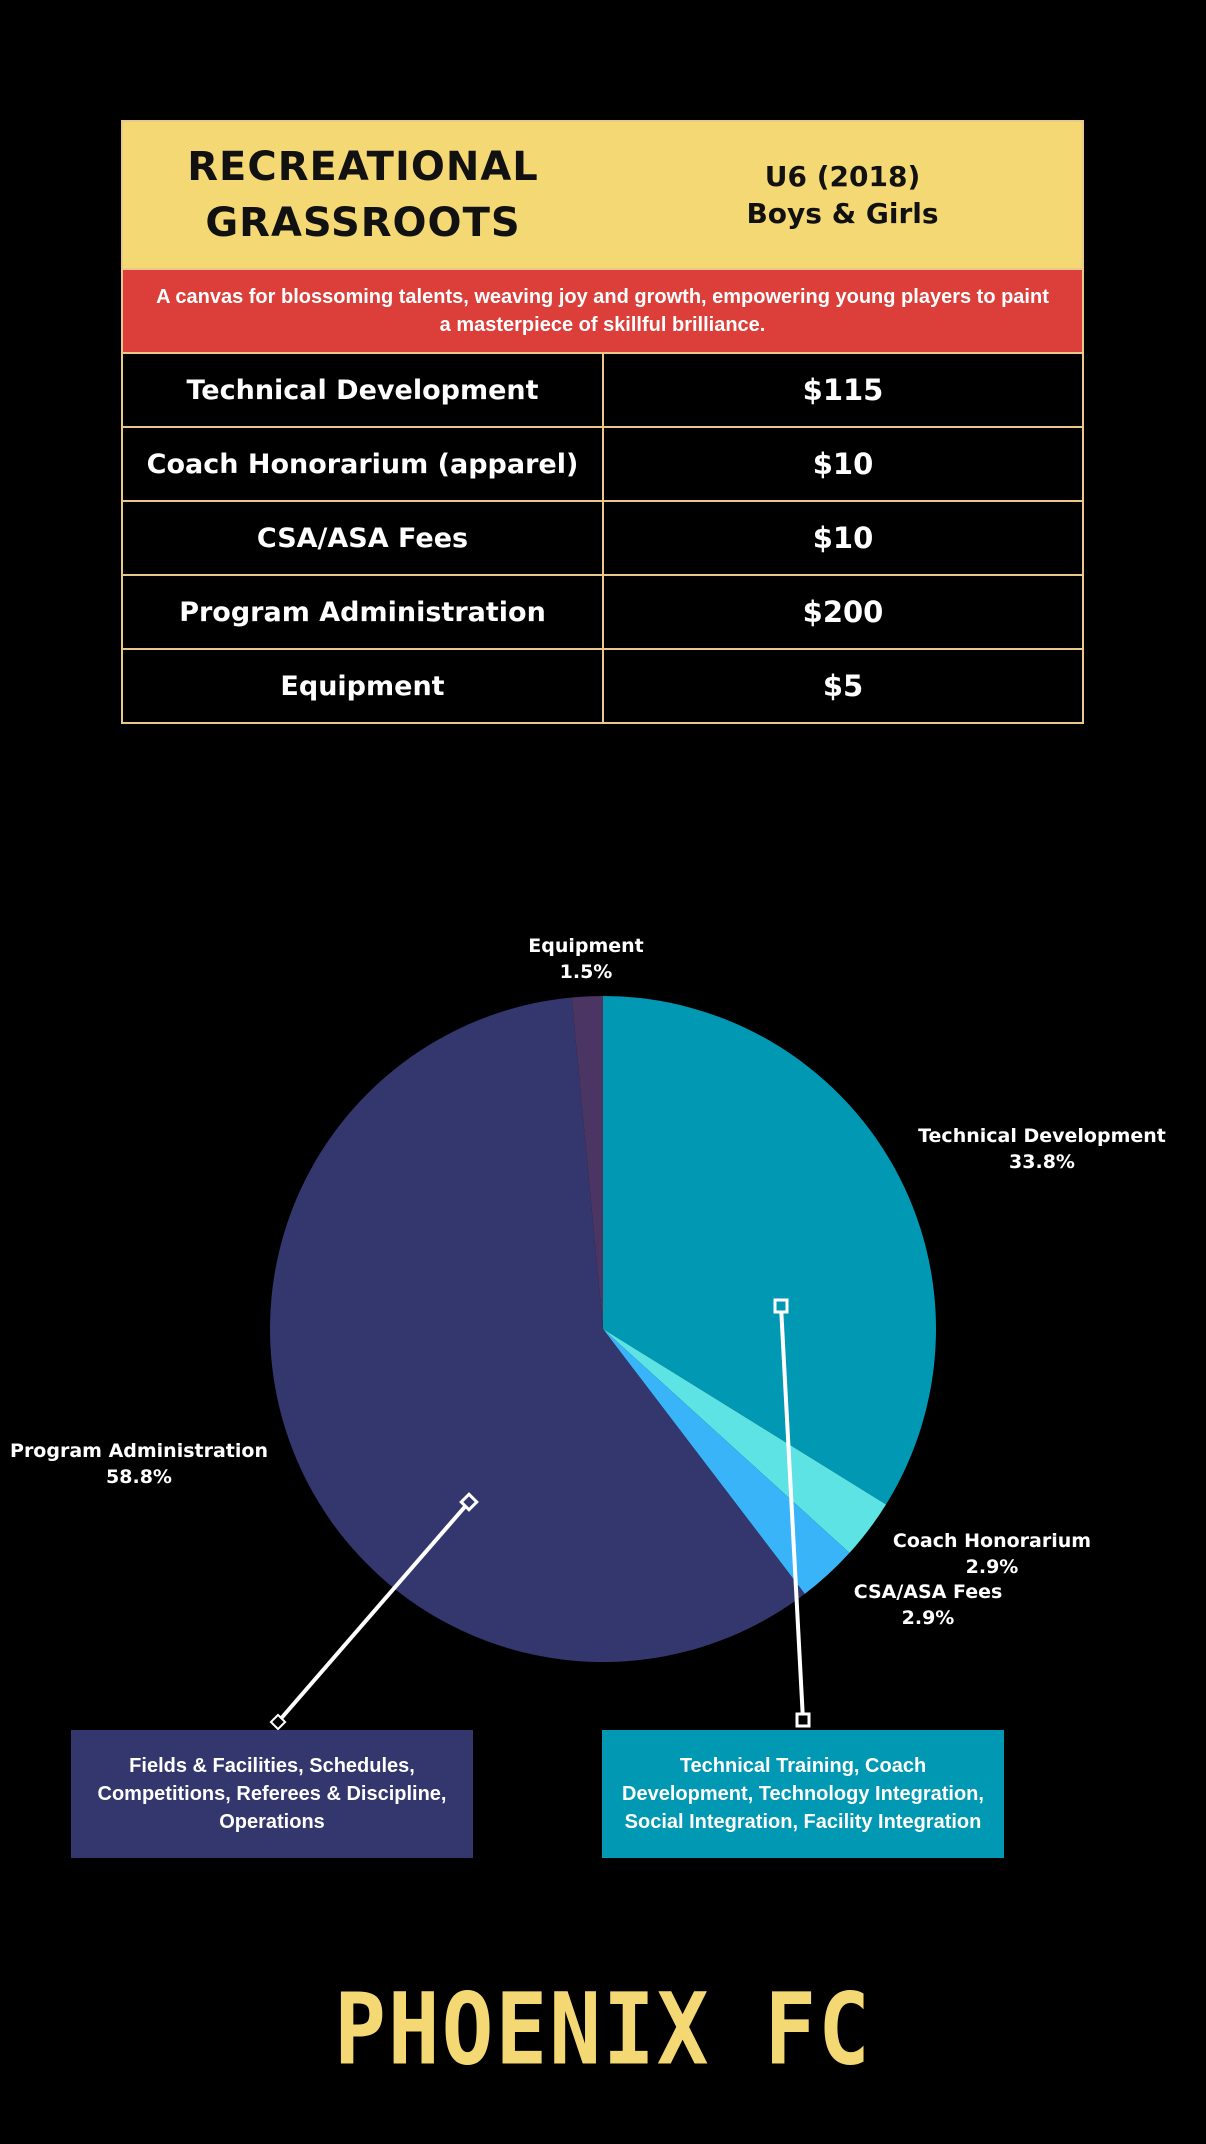 The image size is (1206, 2144). Describe the element at coordinates (363, 390) in the screenshot. I see `fee-item: Technical Development` at that location.